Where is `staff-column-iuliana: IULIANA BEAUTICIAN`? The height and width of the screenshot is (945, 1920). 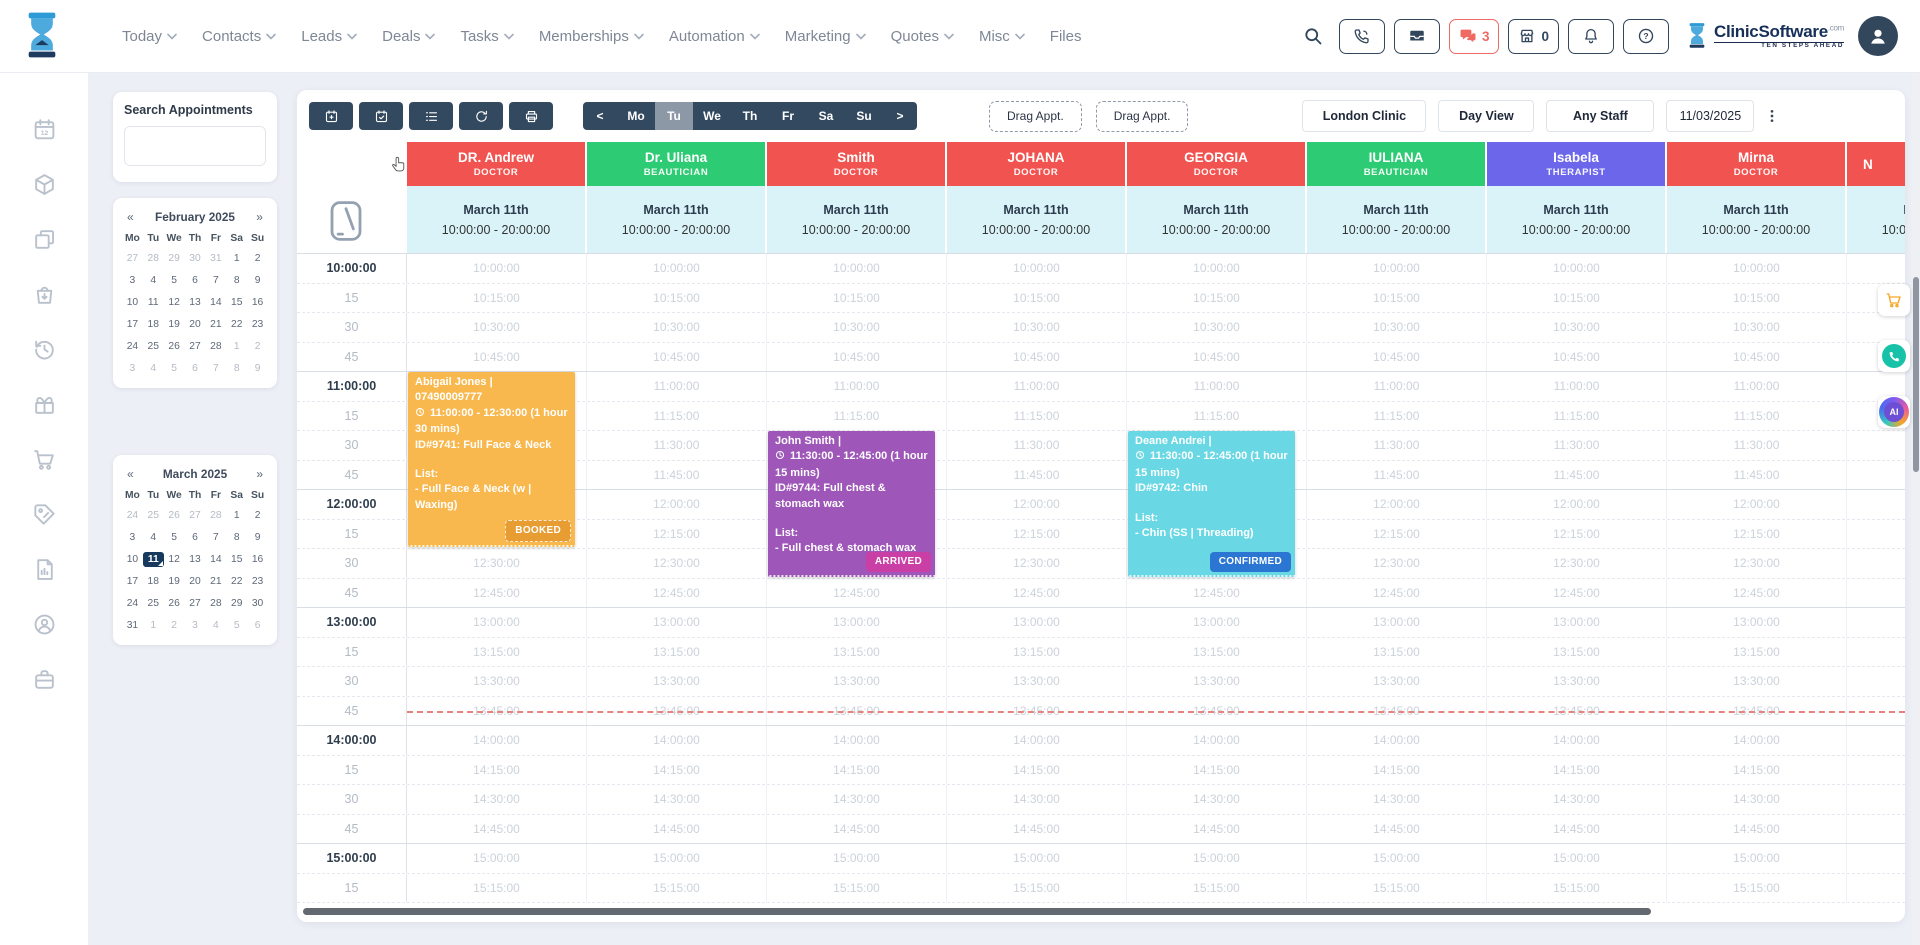
staff-column-iuliana: IULIANA BEAUTICIAN is located at coordinates (1397, 164).